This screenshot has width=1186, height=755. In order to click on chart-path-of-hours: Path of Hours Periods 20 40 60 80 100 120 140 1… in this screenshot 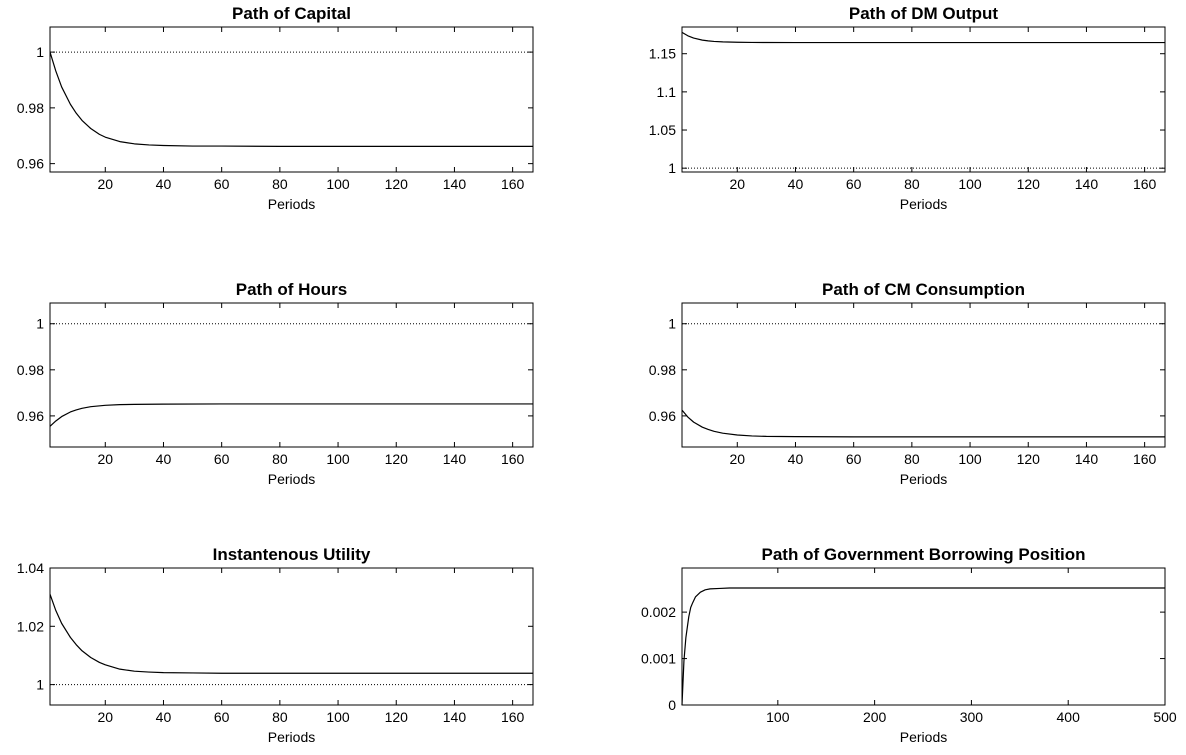, I will do `click(275, 383)`.